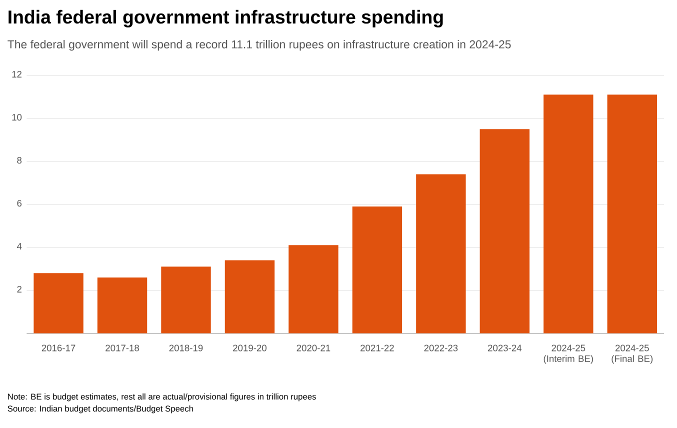 The image size is (677, 428). What do you see at coordinates (249, 348) in the screenshot?
I see `x-tick-label: 2019-20` at bounding box center [249, 348].